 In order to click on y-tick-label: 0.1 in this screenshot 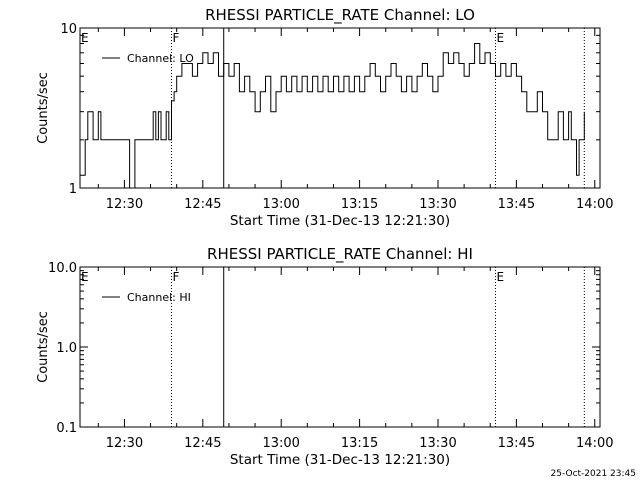, I will do `click(66, 428)`.